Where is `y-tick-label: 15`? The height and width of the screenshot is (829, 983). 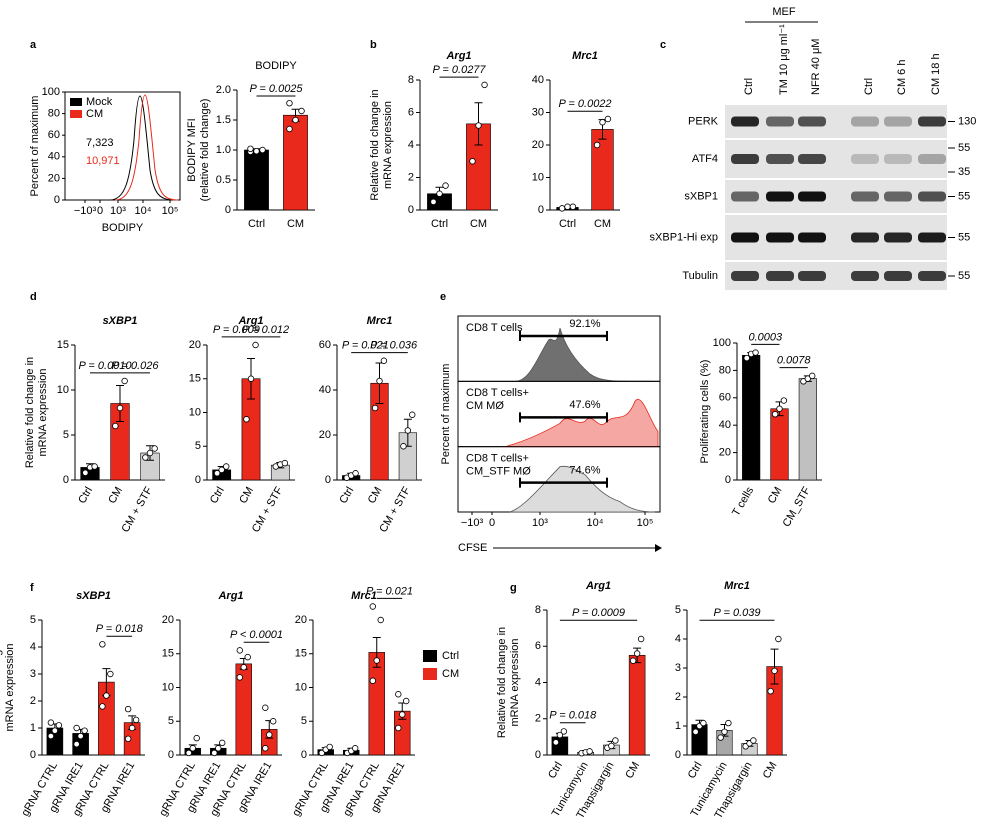
y-tick-label: 15 is located at coordinates (301, 654).